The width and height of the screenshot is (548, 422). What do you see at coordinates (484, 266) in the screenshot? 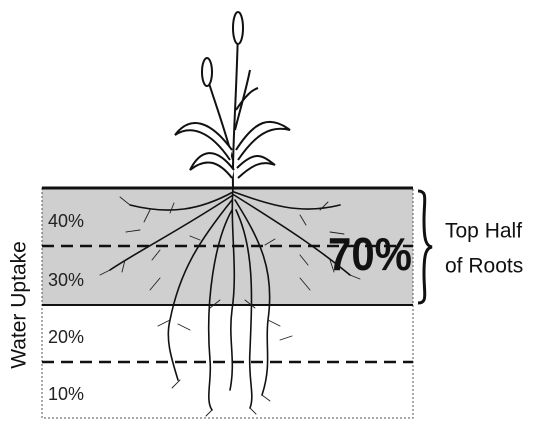
I see `brace-label: of Roots` at bounding box center [484, 266].